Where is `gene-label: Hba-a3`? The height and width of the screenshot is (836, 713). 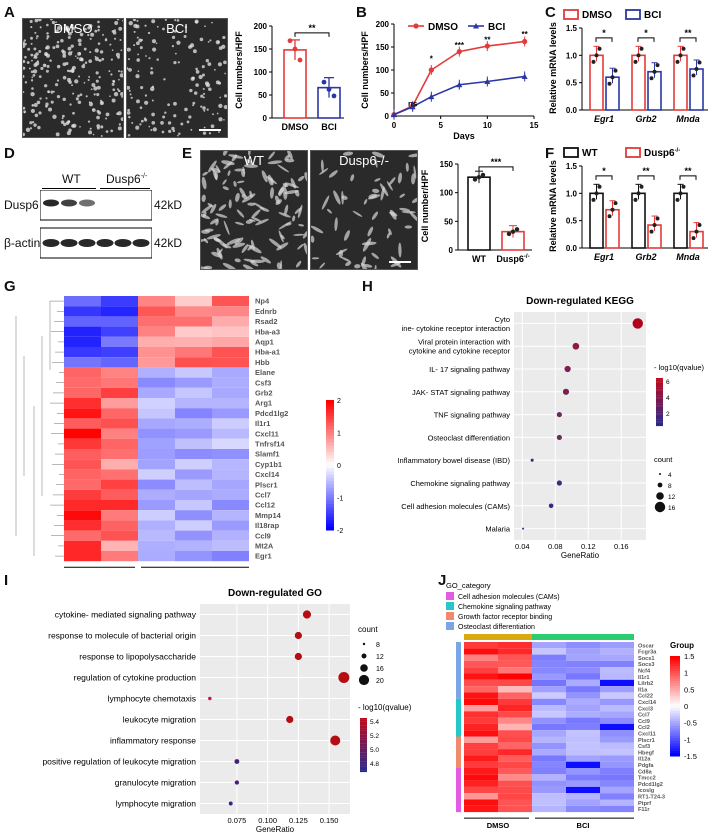 gene-label: Hba-a3 is located at coordinates (267, 331).